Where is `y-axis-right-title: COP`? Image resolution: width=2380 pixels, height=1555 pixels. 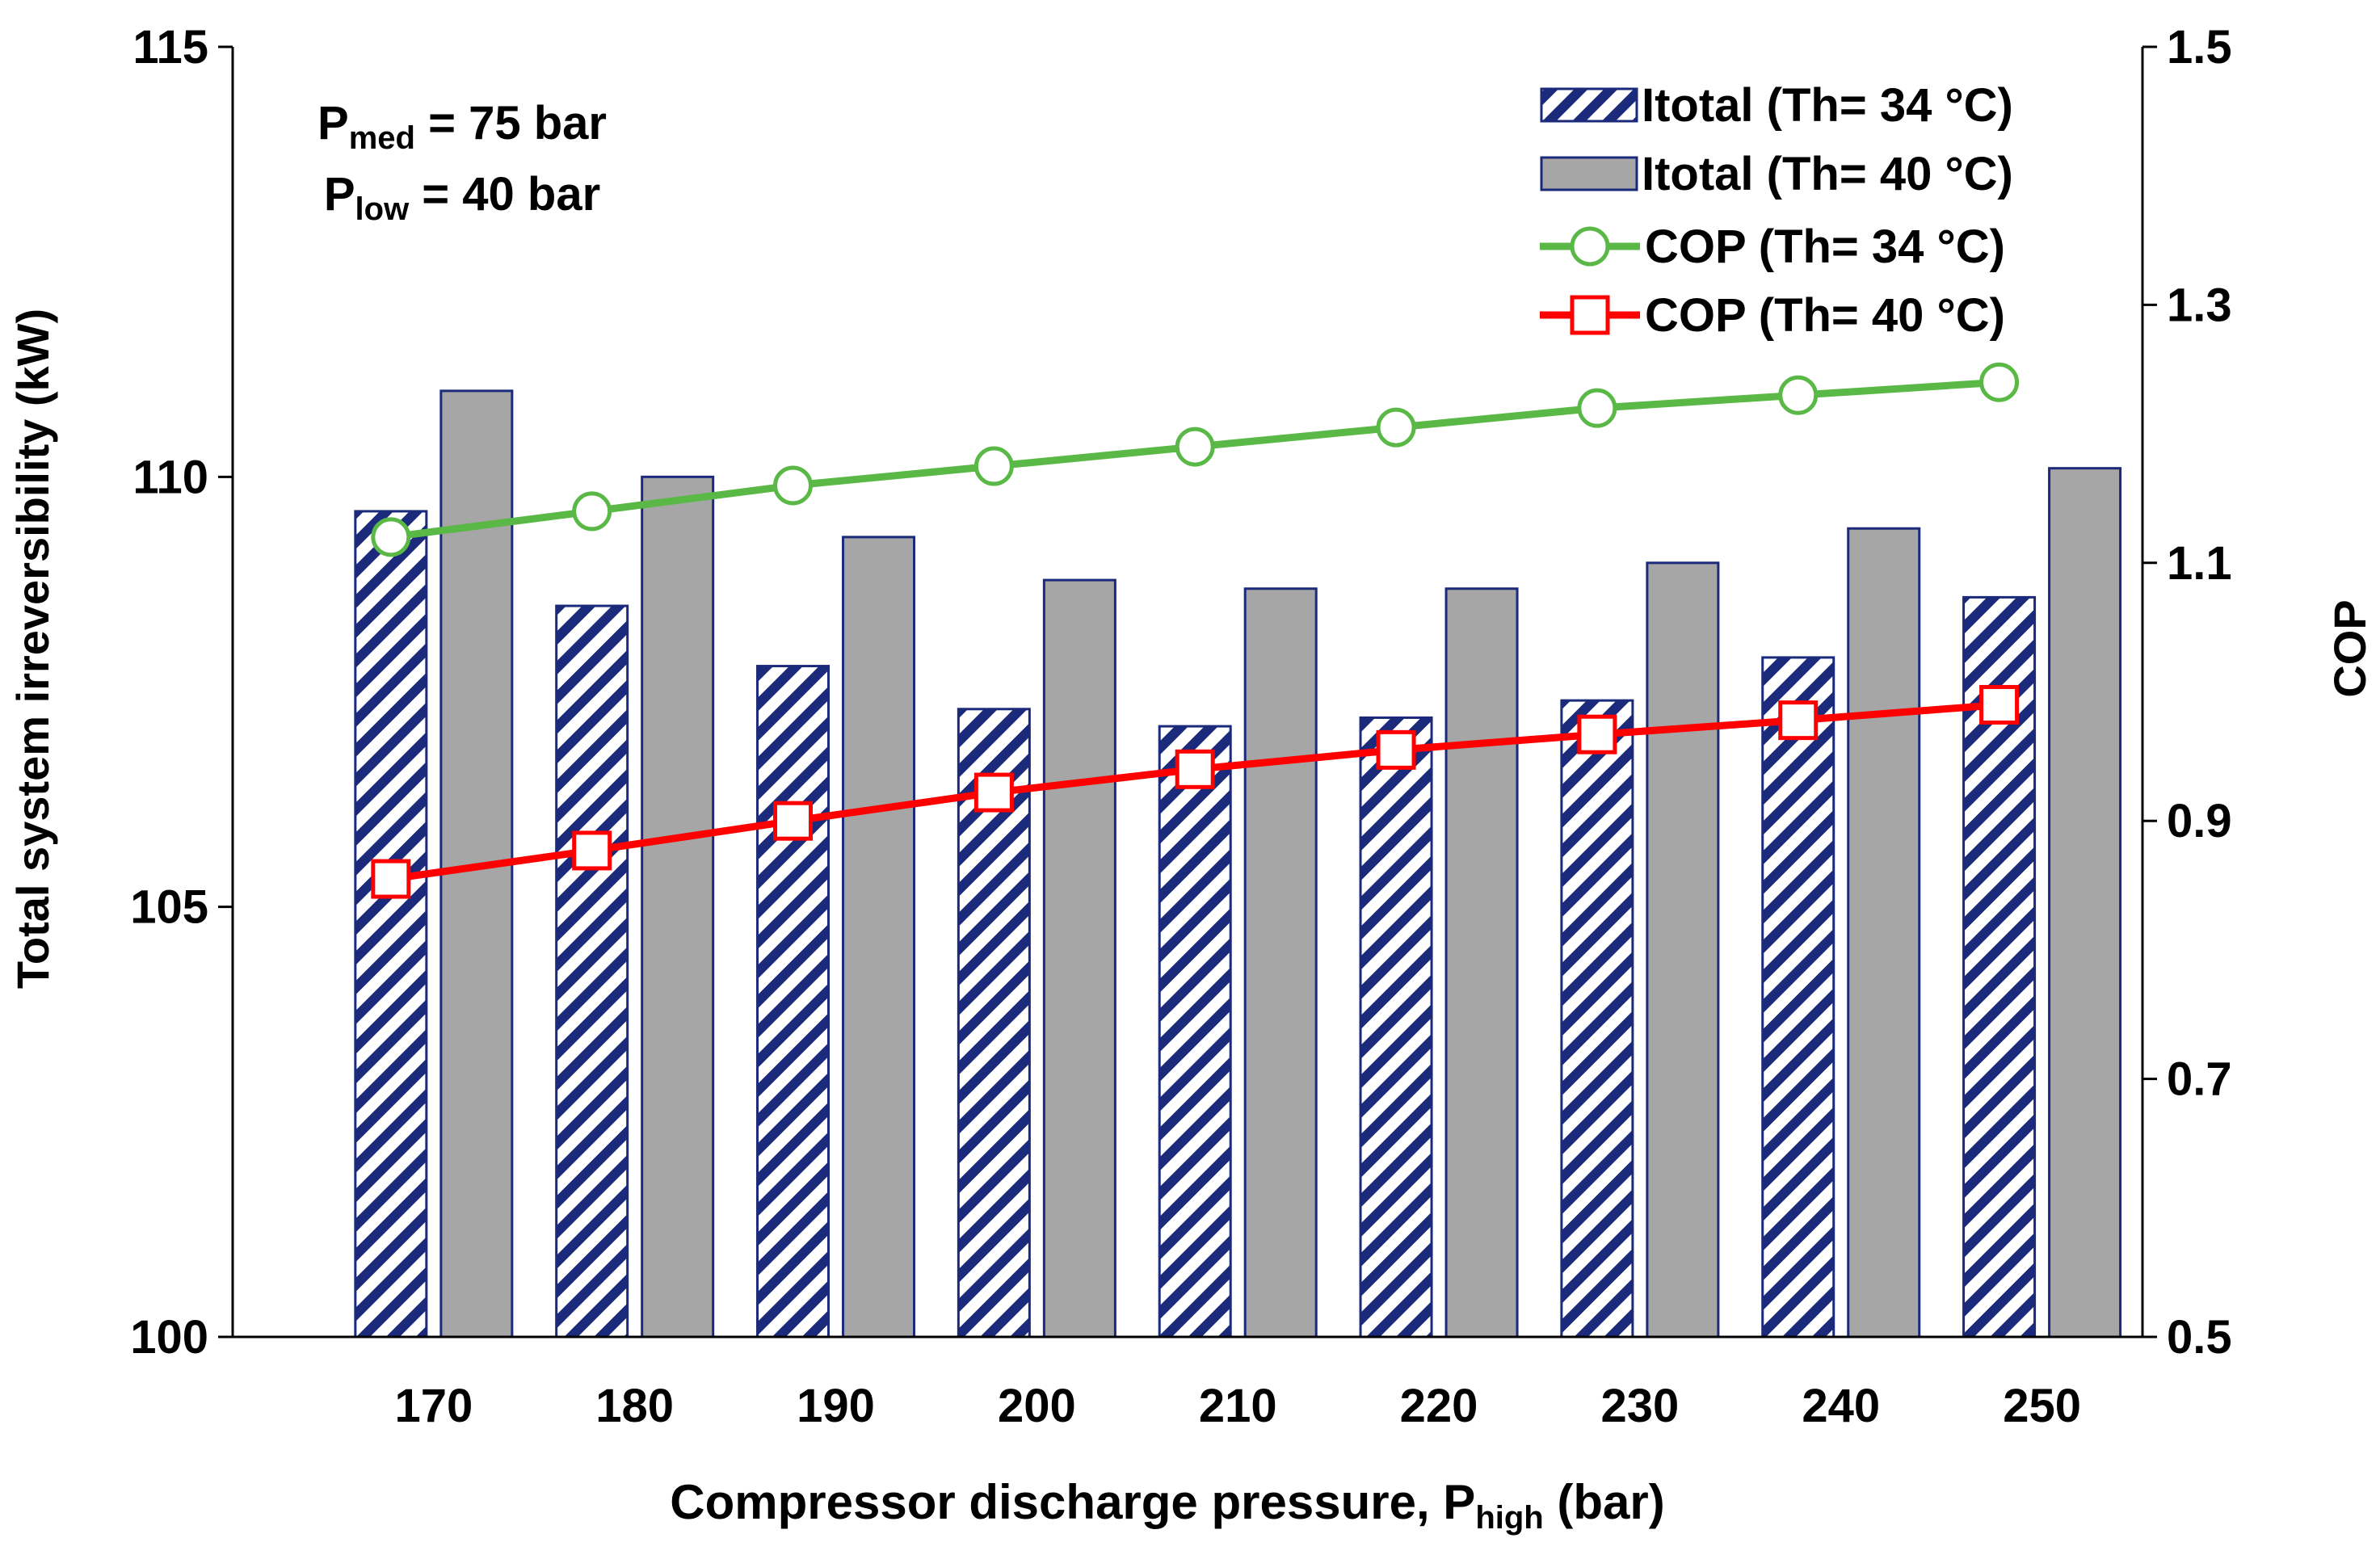
y-axis-right-title: COP is located at coordinates (2350, 648).